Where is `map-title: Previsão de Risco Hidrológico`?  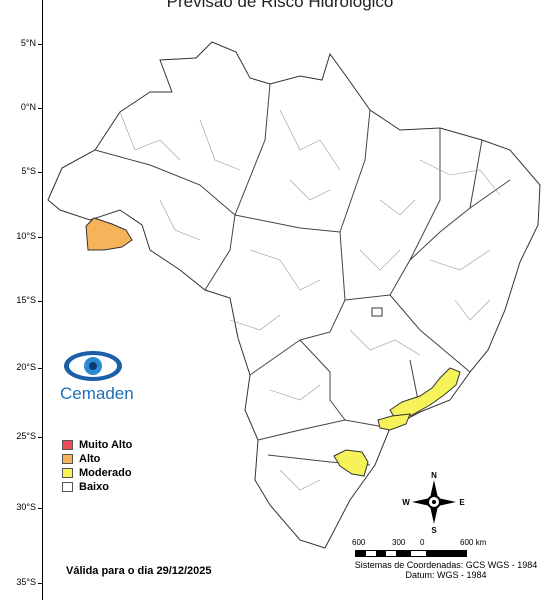 map-title: Previsão de Risco Hidrológico is located at coordinates (280, 5).